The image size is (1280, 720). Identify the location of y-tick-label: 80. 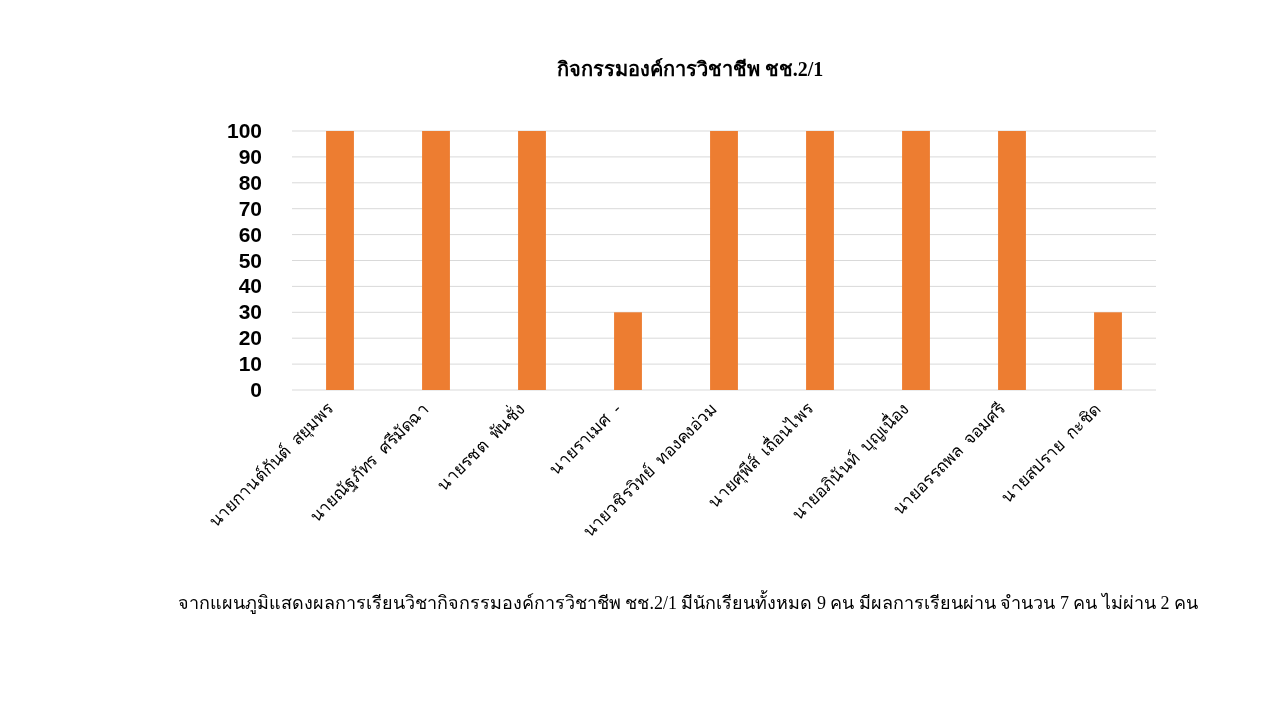
(250, 182).